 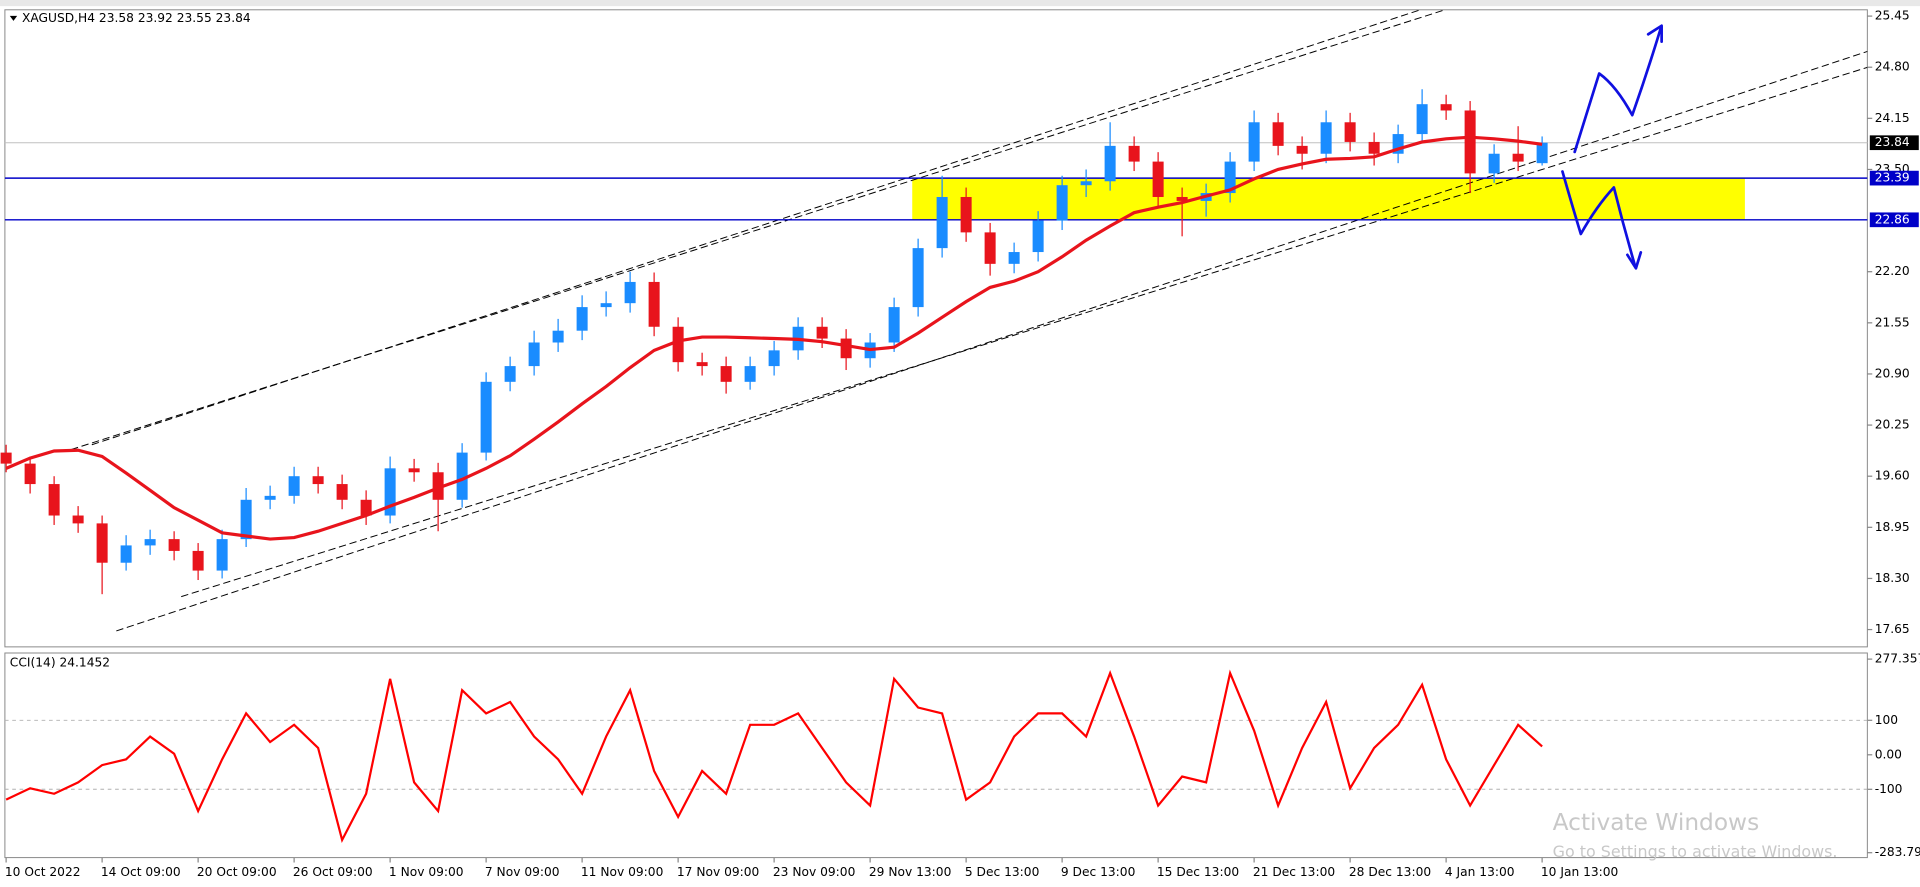 What do you see at coordinates (43, 872) in the screenshot?
I see `x-tick-label: 10 Oct 2022` at bounding box center [43, 872].